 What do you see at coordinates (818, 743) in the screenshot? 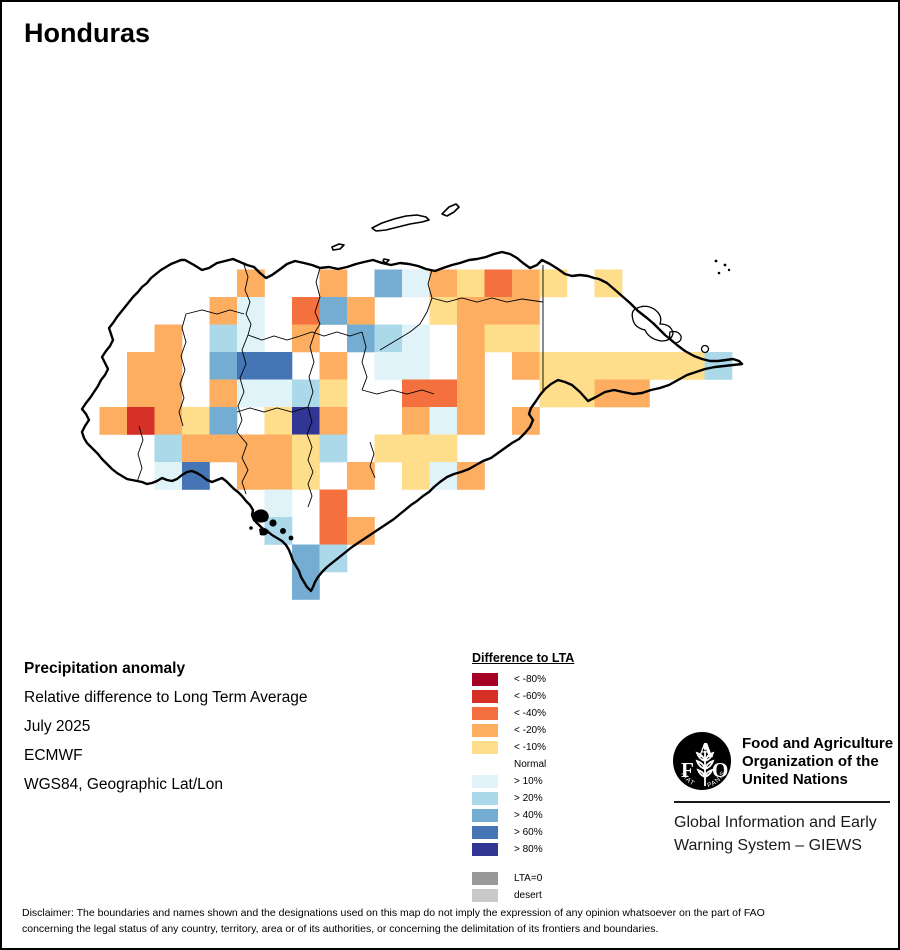
I see `fao-org-line1: Food and Agriculture` at bounding box center [818, 743].